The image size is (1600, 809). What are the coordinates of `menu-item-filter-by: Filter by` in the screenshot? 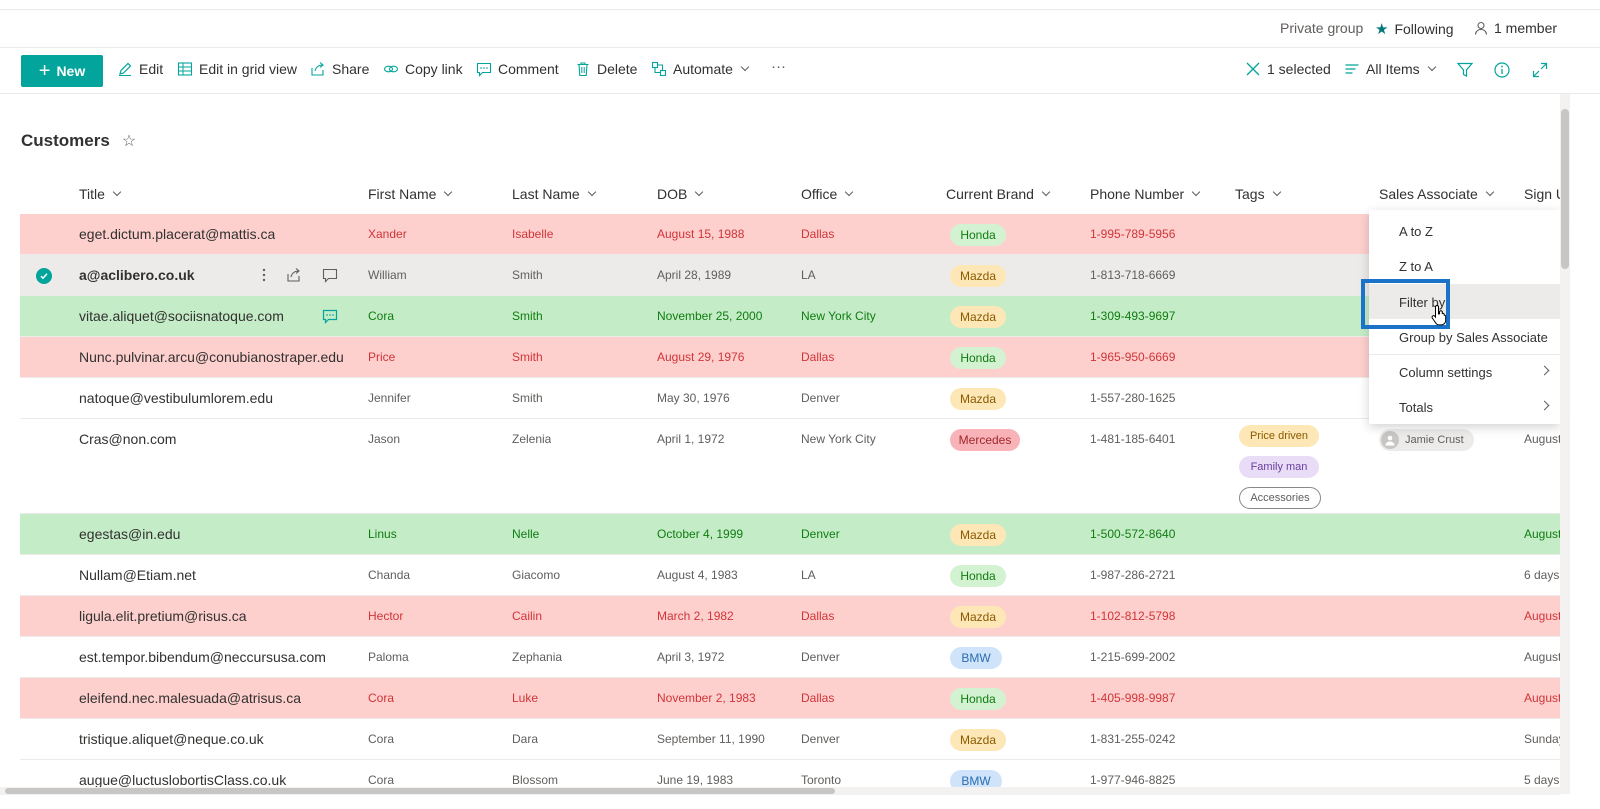 It's located at (1464, 302).